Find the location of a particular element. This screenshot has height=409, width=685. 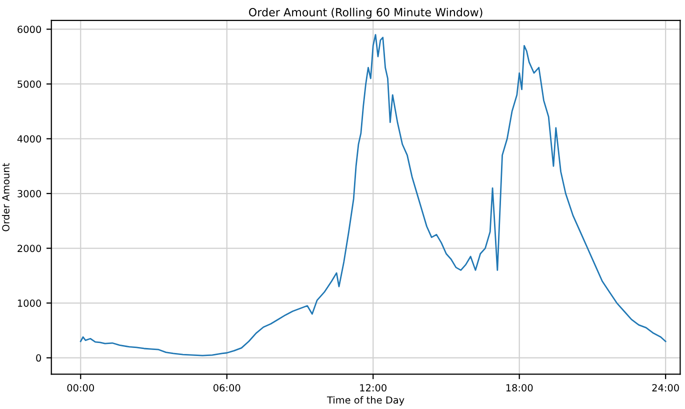

y-tick-label: 4000 is located at coordinates (29, 139).